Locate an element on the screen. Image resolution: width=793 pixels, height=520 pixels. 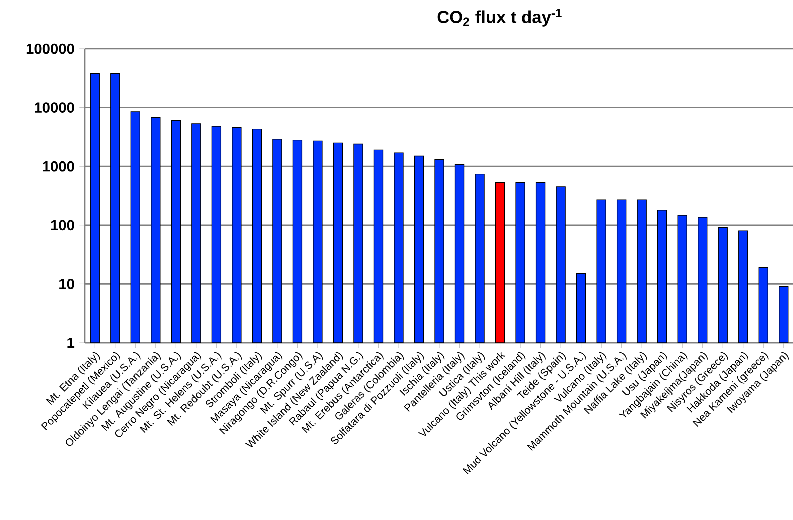
chart-title: CO$_{2}$ flux t day$^{-1}$ is located at coordinates (500, 18).